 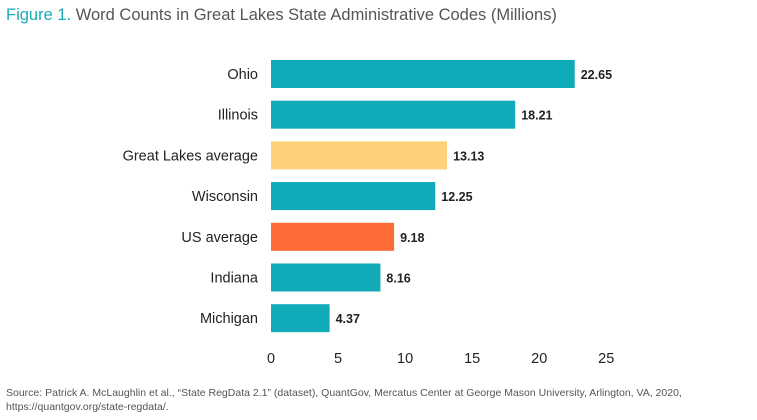 I want to click on x-tick-label-25: 25, so click(x=606, y=359).